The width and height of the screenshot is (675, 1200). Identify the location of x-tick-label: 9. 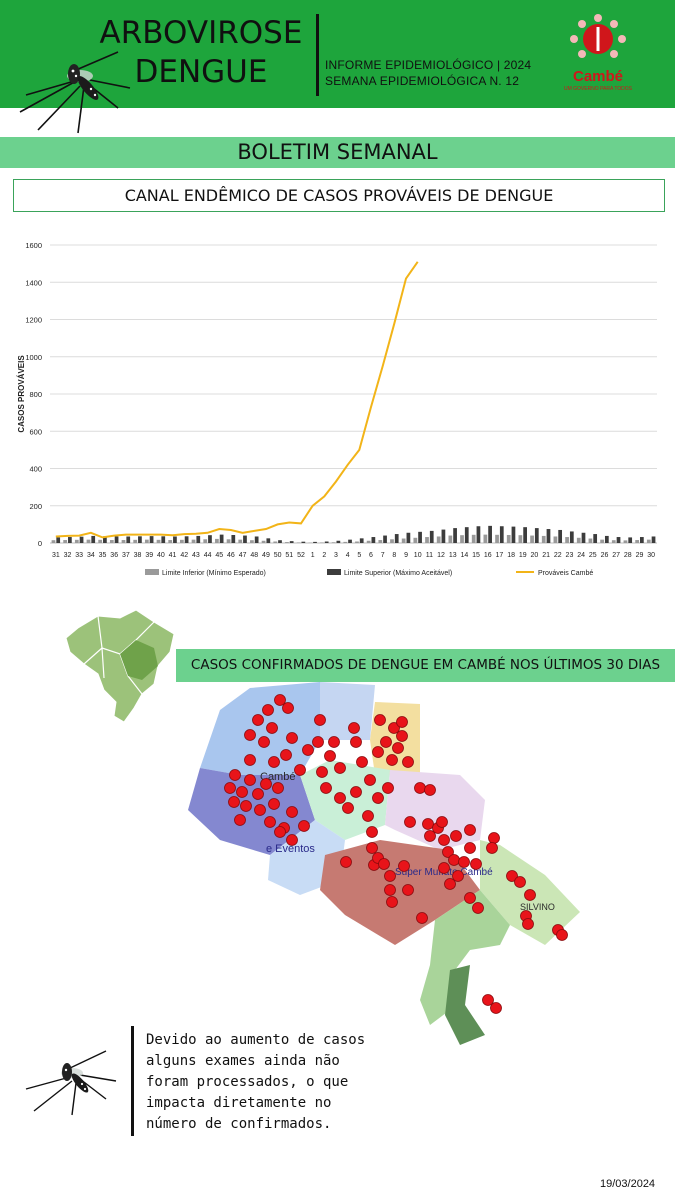
(406, 555).